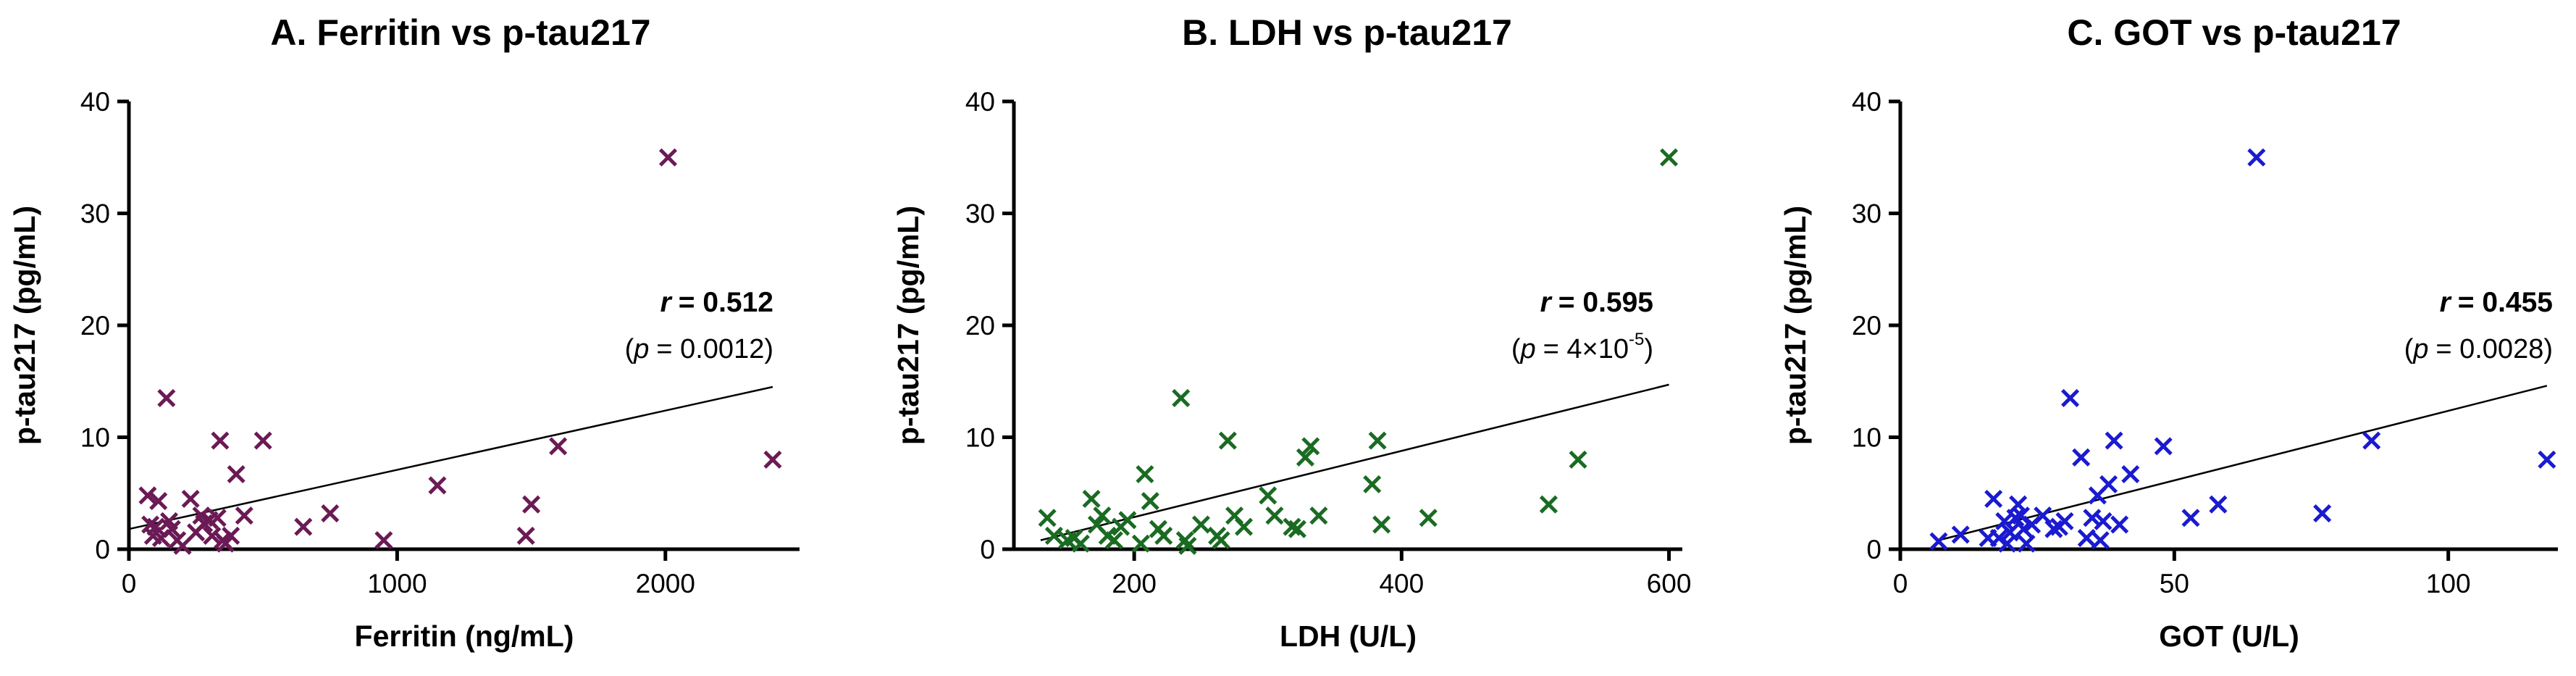 This screenshot has height=676, width=2576. Describe the element at coordinates (1669, 583) in the screenshot. I see `x-tick-label: 600` at that location.